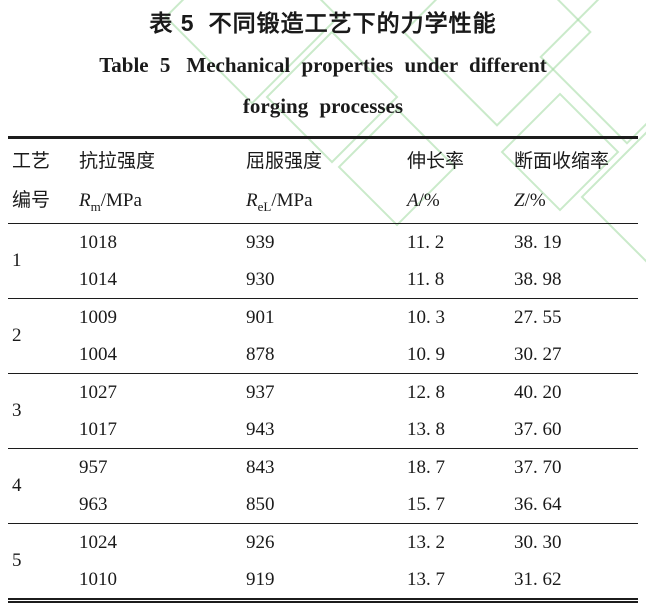  Describe the element at coordinates (31, 161) in the screenshot. I see `header-zh-line: 工艺` at that location.